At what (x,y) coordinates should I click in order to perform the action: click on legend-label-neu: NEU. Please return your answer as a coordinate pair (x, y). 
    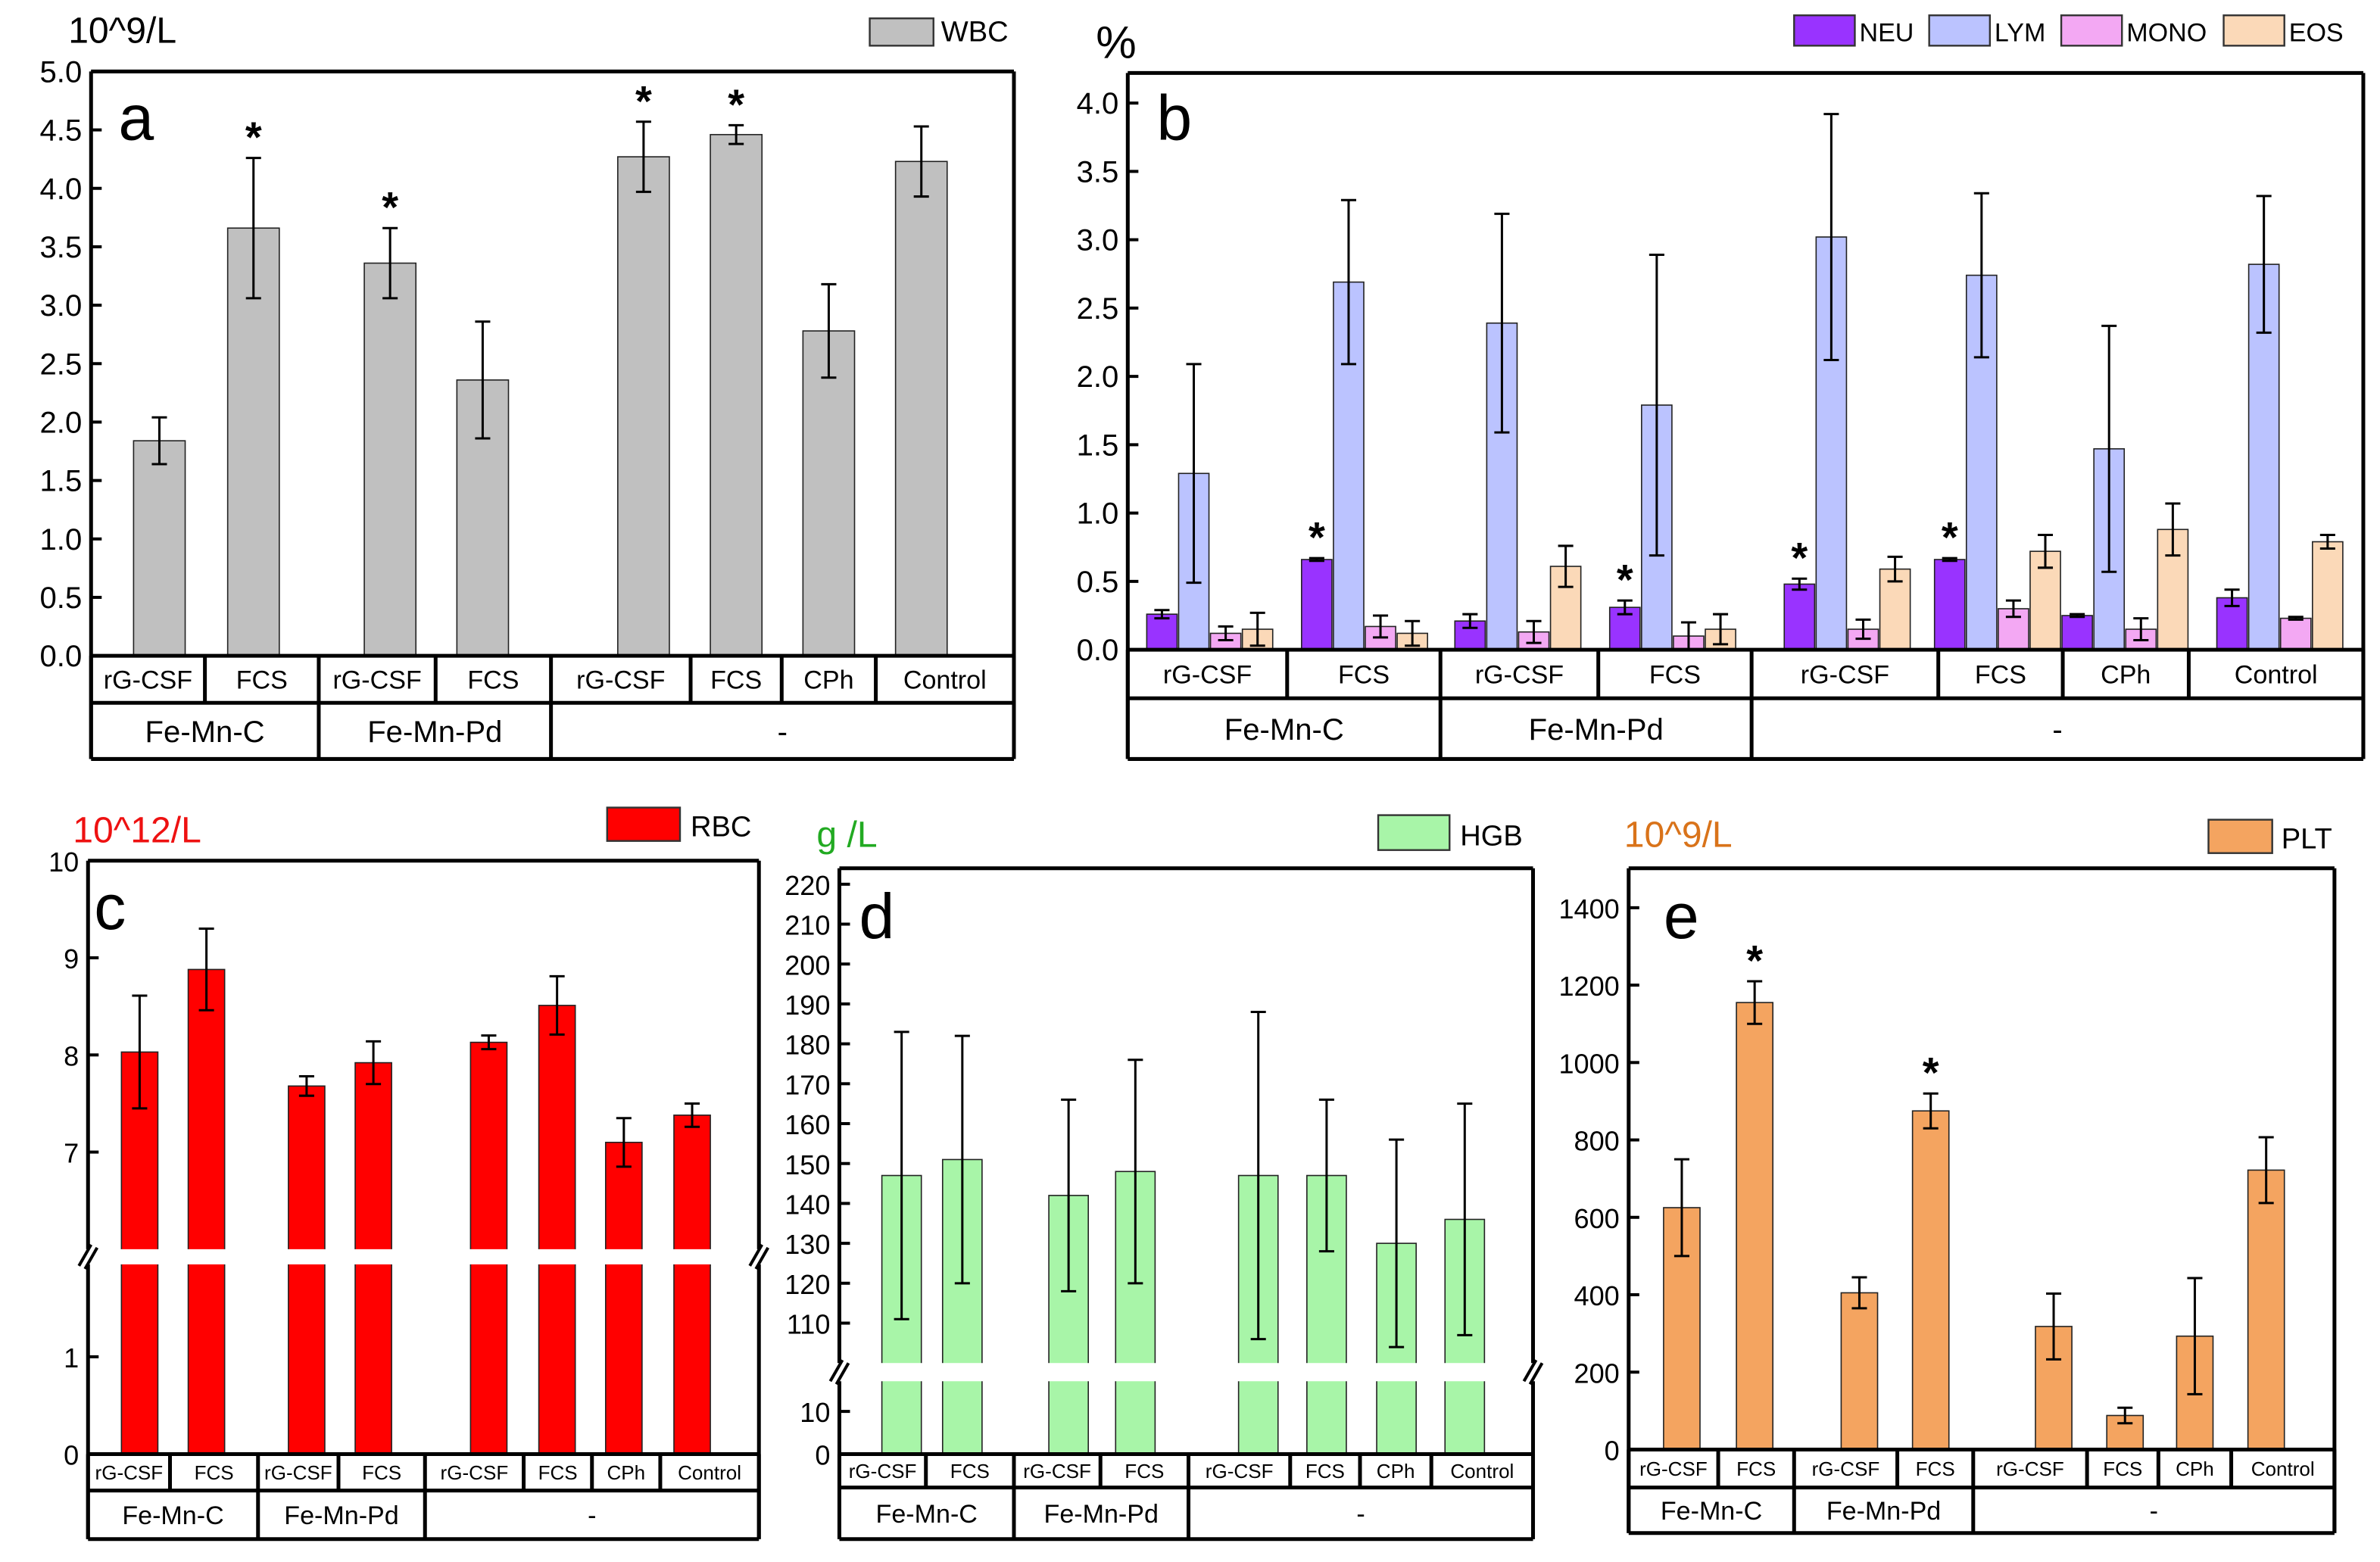
    Looking at the image, I should click on (1886, 32).